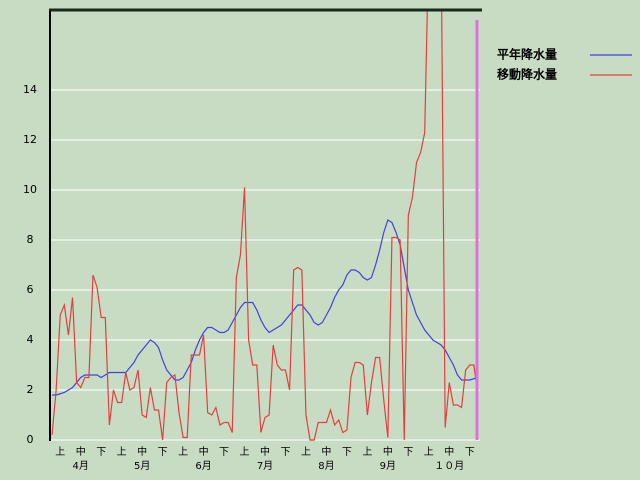 The image size is (640, 480). I want to click on month-label: 6月, so click(203, 466).